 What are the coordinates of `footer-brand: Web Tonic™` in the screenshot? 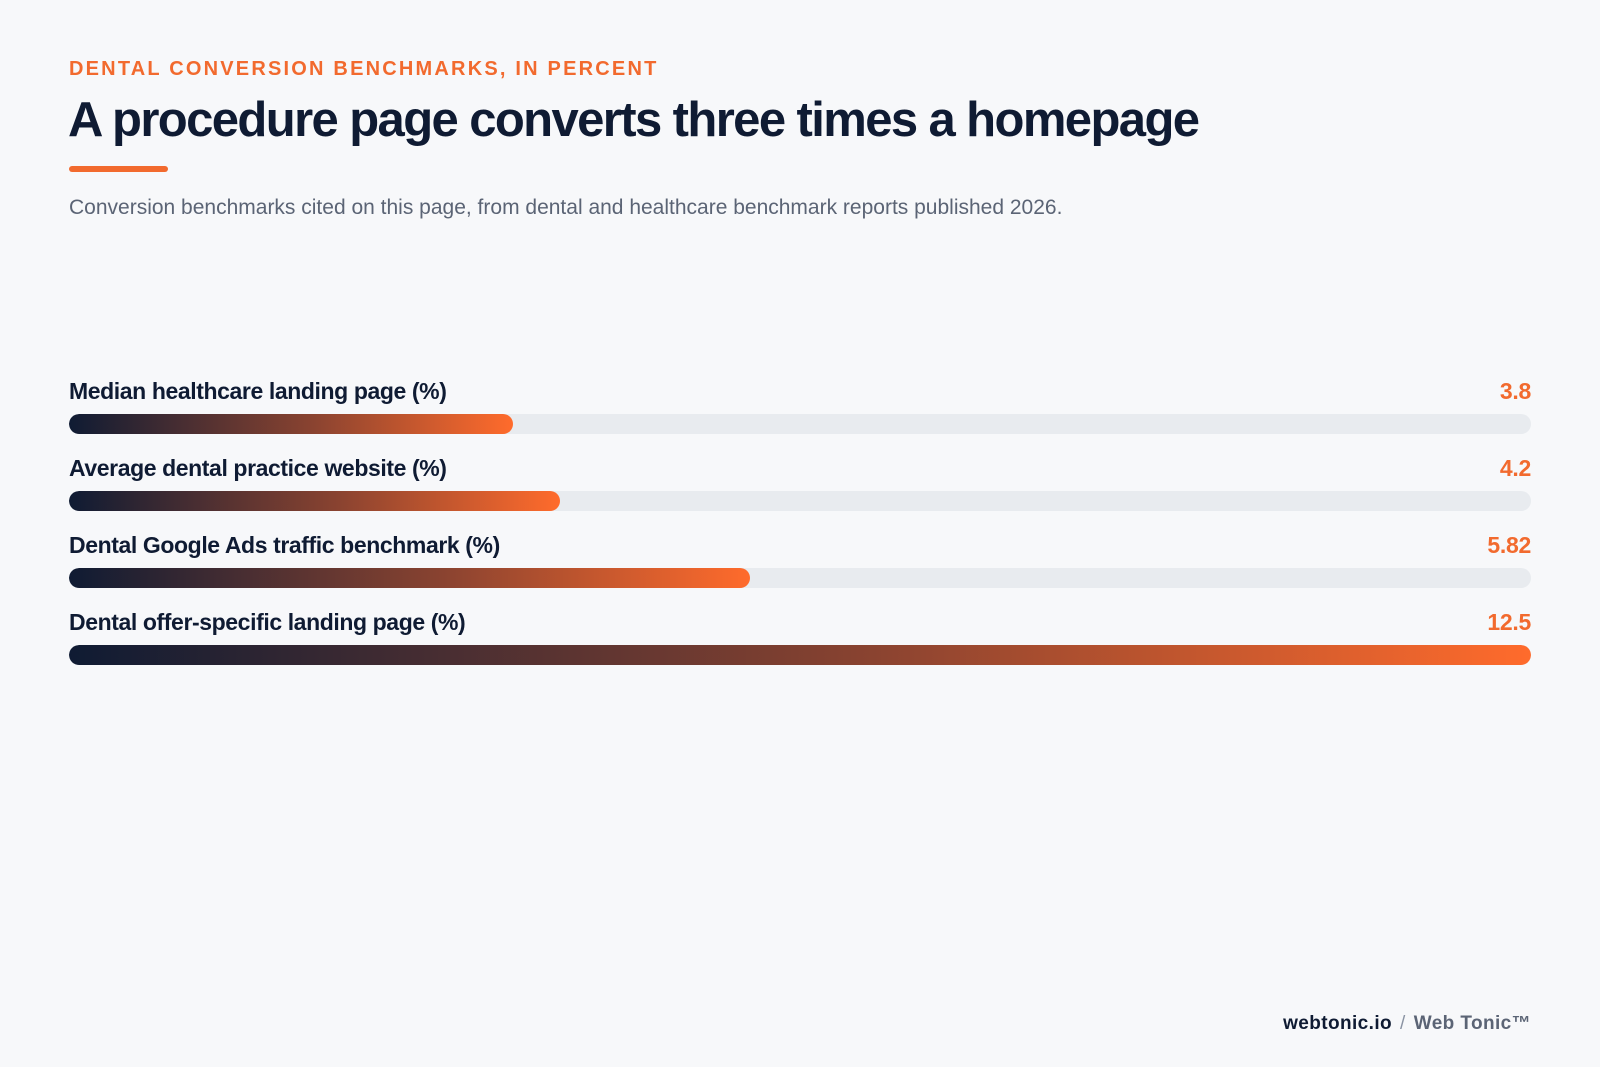 It's located at (1472, 1023).